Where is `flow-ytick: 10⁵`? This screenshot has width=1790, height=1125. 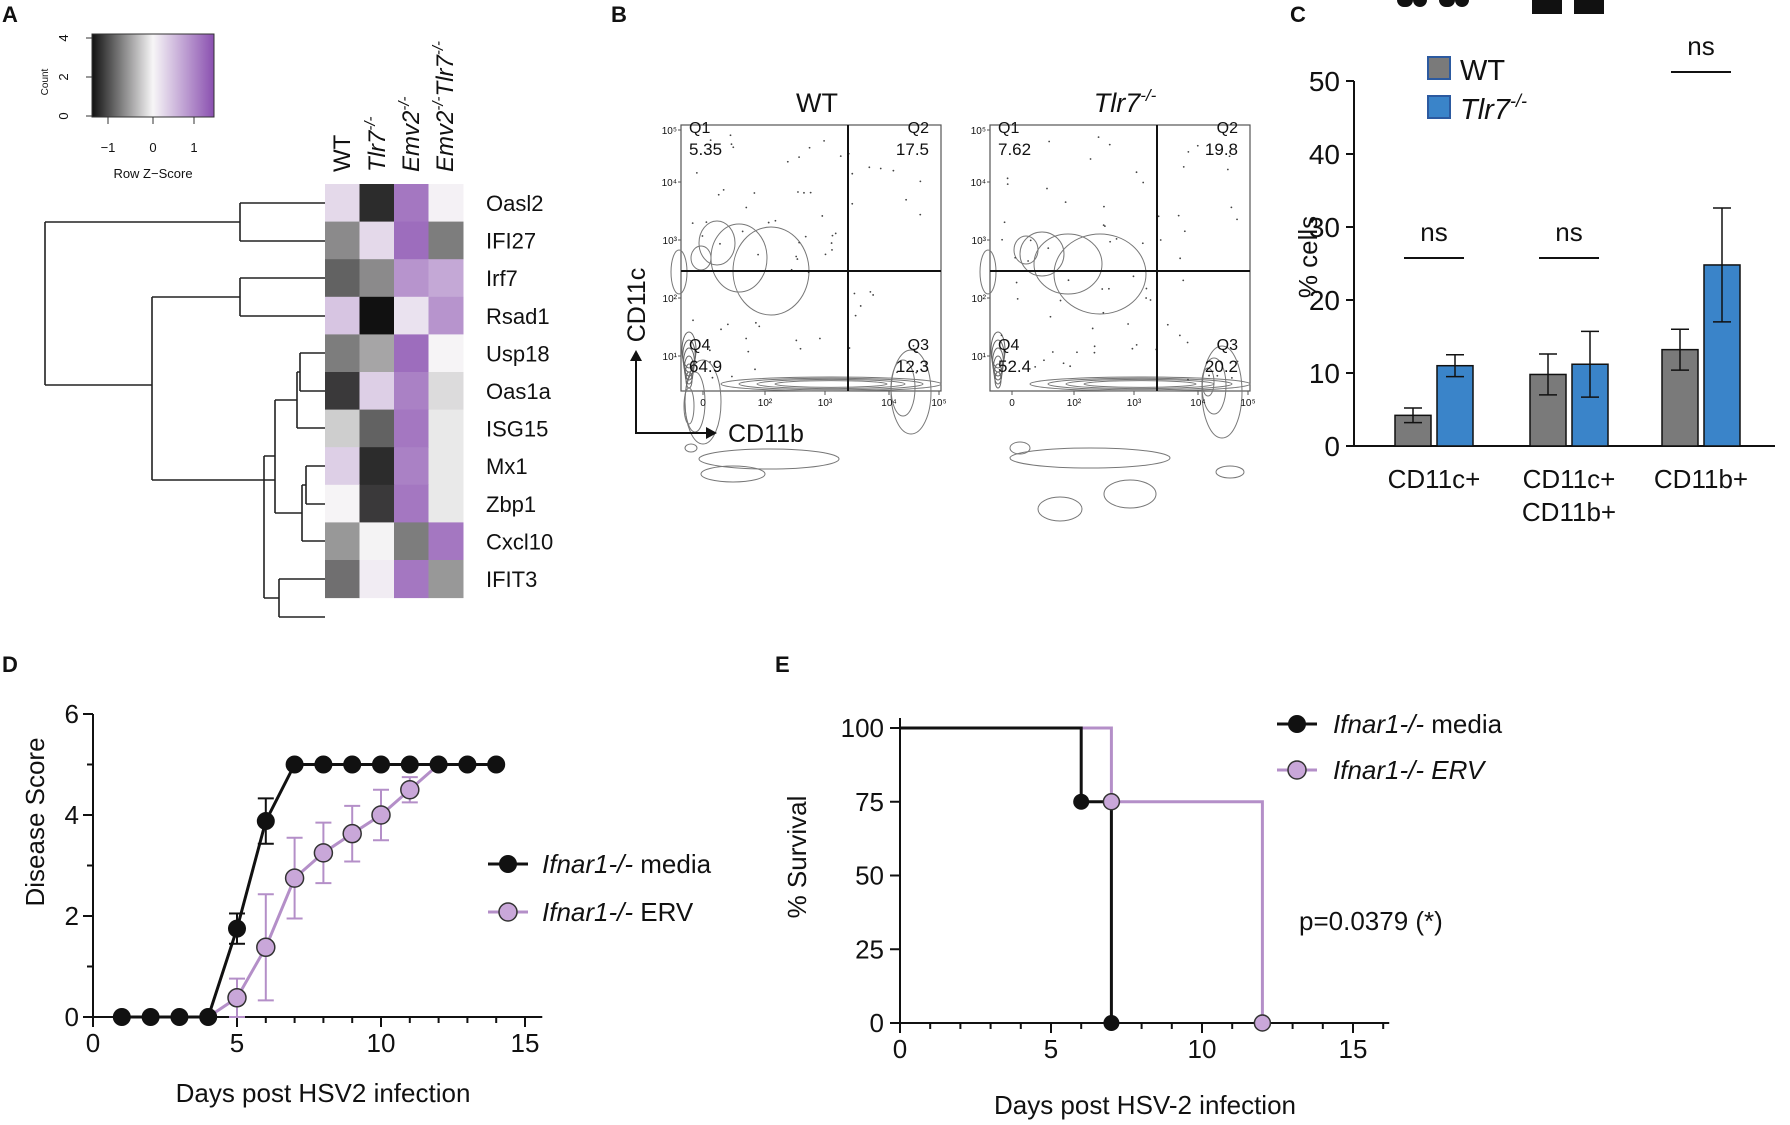 flow-ytick: 10⁵ is located at coordinates (978, 131).